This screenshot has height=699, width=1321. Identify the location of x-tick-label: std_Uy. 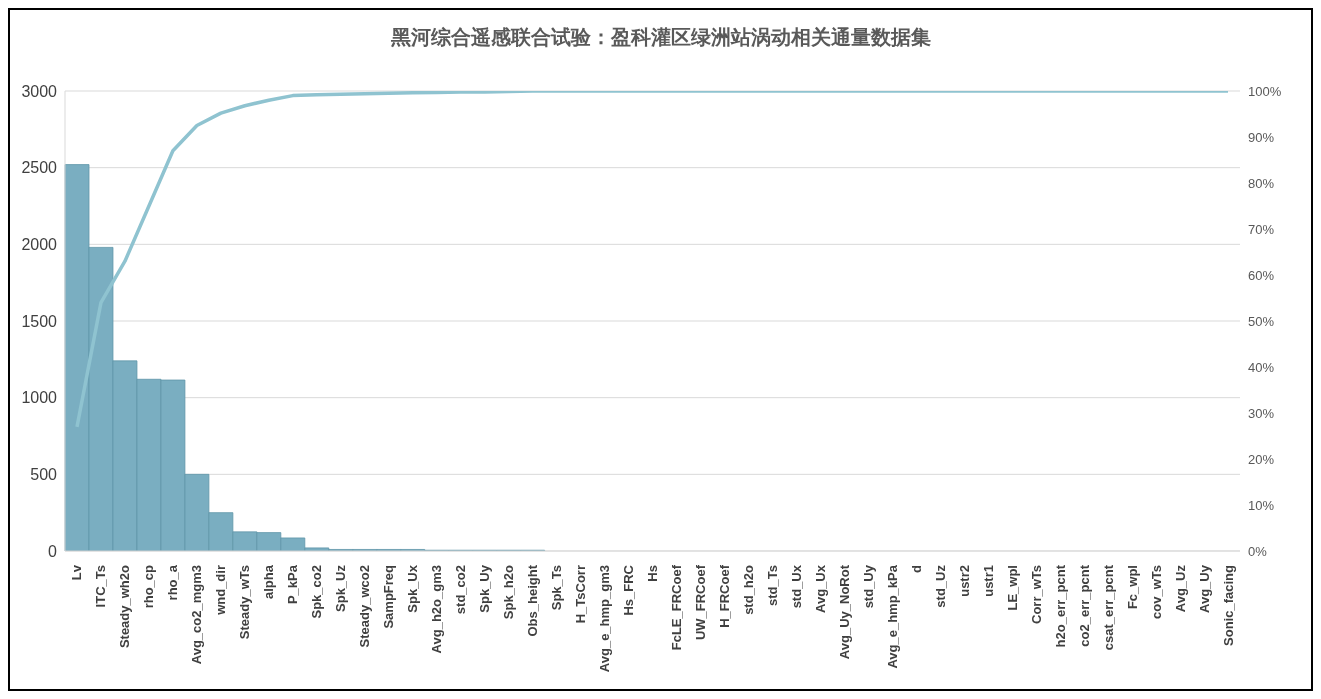
(868, 586).